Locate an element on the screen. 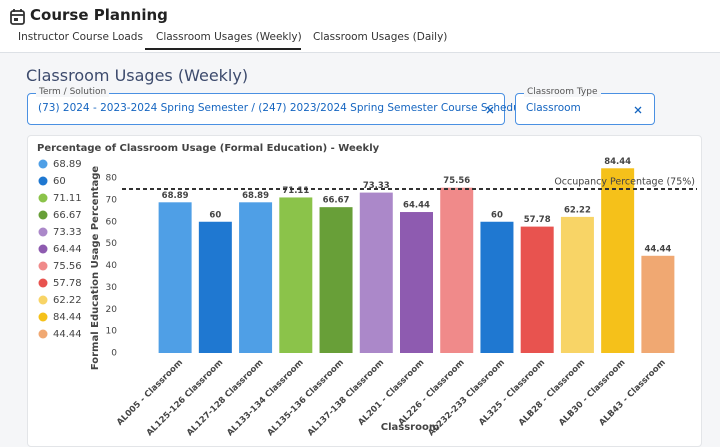 Image resolution: width=720 pixels, height=447 pixels. x-tick-label: AL125-126 Classroom is located at coordinates (185, 398).